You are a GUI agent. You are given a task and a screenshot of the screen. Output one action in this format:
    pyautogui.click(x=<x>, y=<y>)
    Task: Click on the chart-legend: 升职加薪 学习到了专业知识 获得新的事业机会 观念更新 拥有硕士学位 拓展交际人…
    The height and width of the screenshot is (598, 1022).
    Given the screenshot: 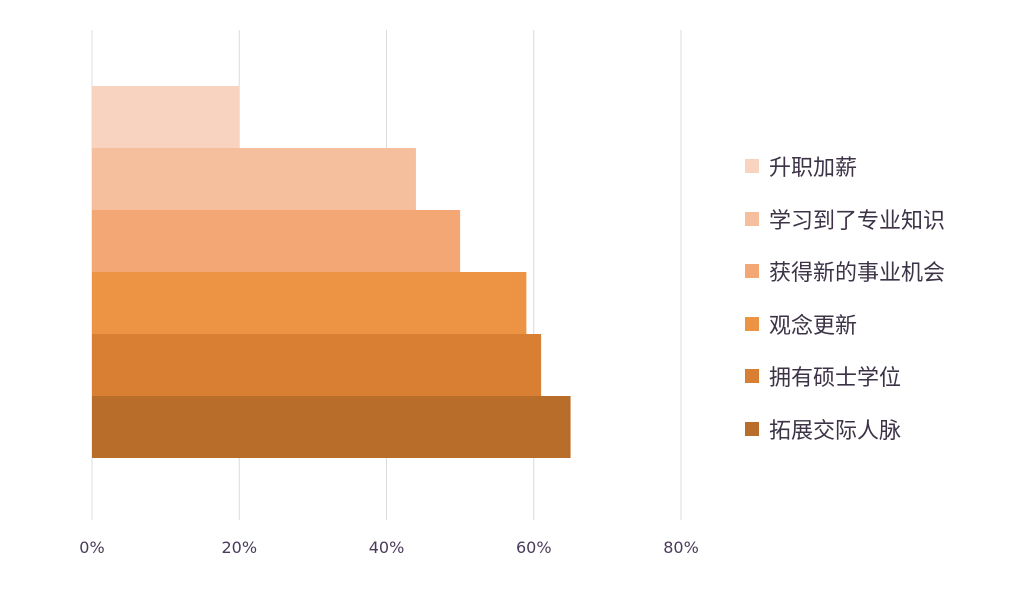 What is the action you would take?
    pyautogui.click(x=880, y=297)
    